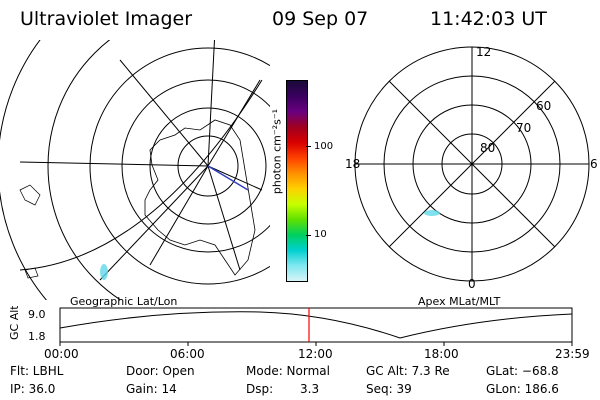 The image size is (600, 400). I want to click on gcalt-label: GC Alt: 7.3 Re, so click(408, 371).